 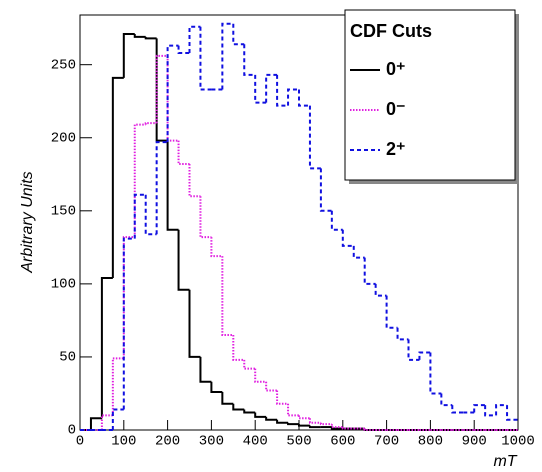 What do you see at coordinates (430, 95) in the screenshot?
I see `legend-box` at bounding box center [430, 95].